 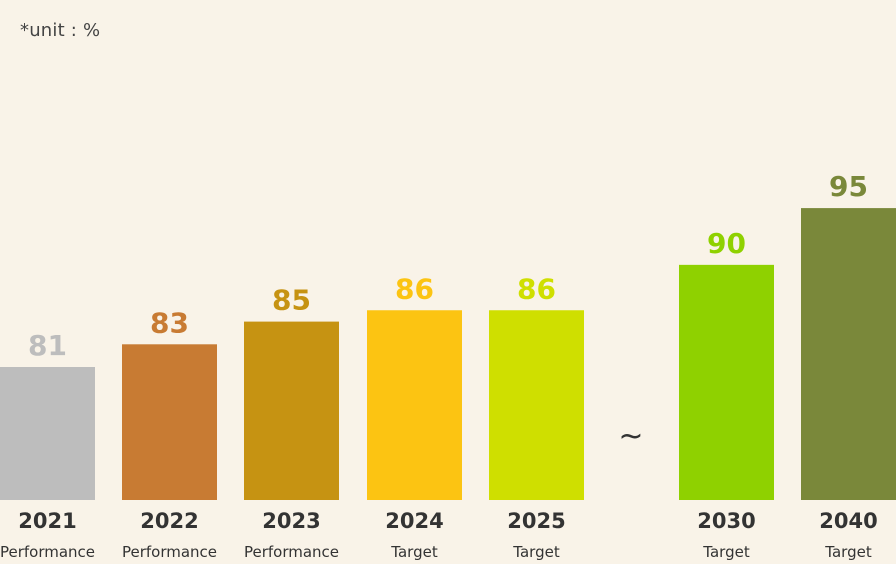 I want to click on series-label-2030: Target, so click(x=726, y=552).